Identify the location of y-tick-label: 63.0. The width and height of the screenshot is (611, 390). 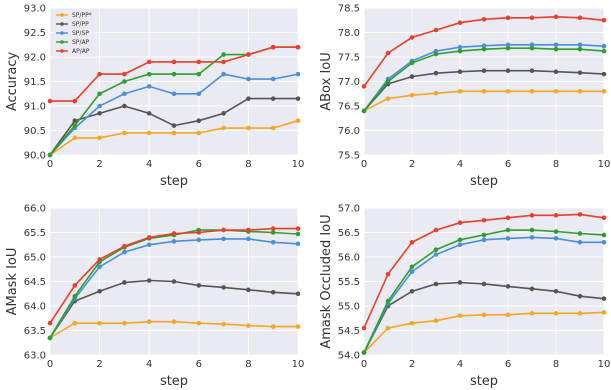
(35, 356).